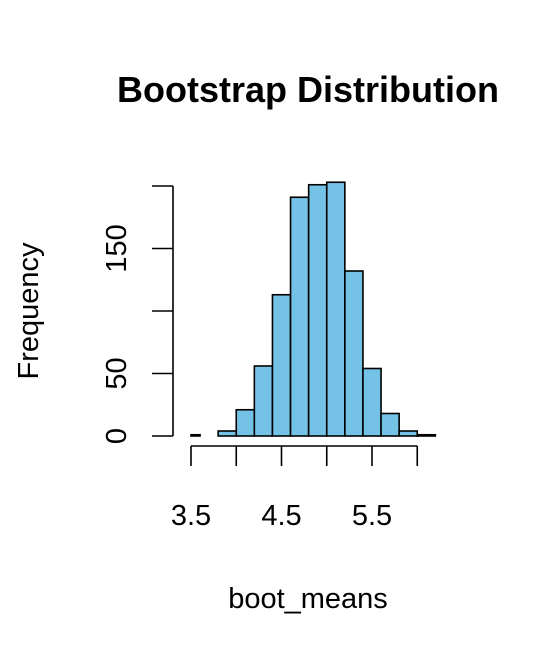 Image resolution: width=534 pixels, height=662 pixels. I want to click on y-axis: 0 50 150, so click(137, 314).